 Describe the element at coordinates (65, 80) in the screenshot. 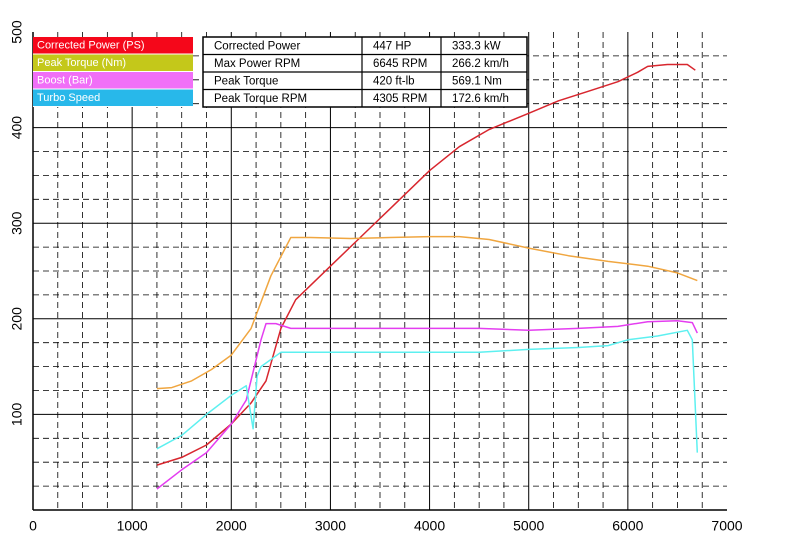

I see `legend-label: Boost (Bar)` at that location.